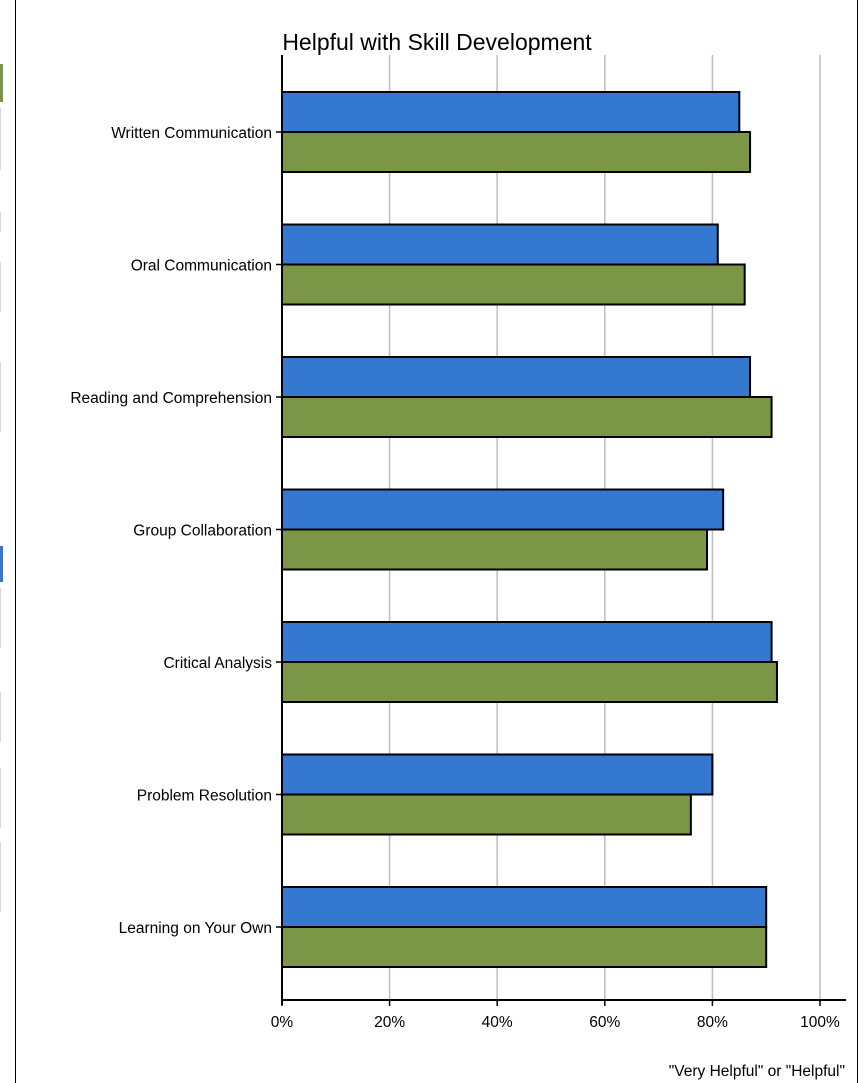 This screenshot has height=1083, width=867. What do you see at coordinates (202, 531) in the screenshot?
I see `category-label-3: Group Collaboration` at bounding box center [202, 531].